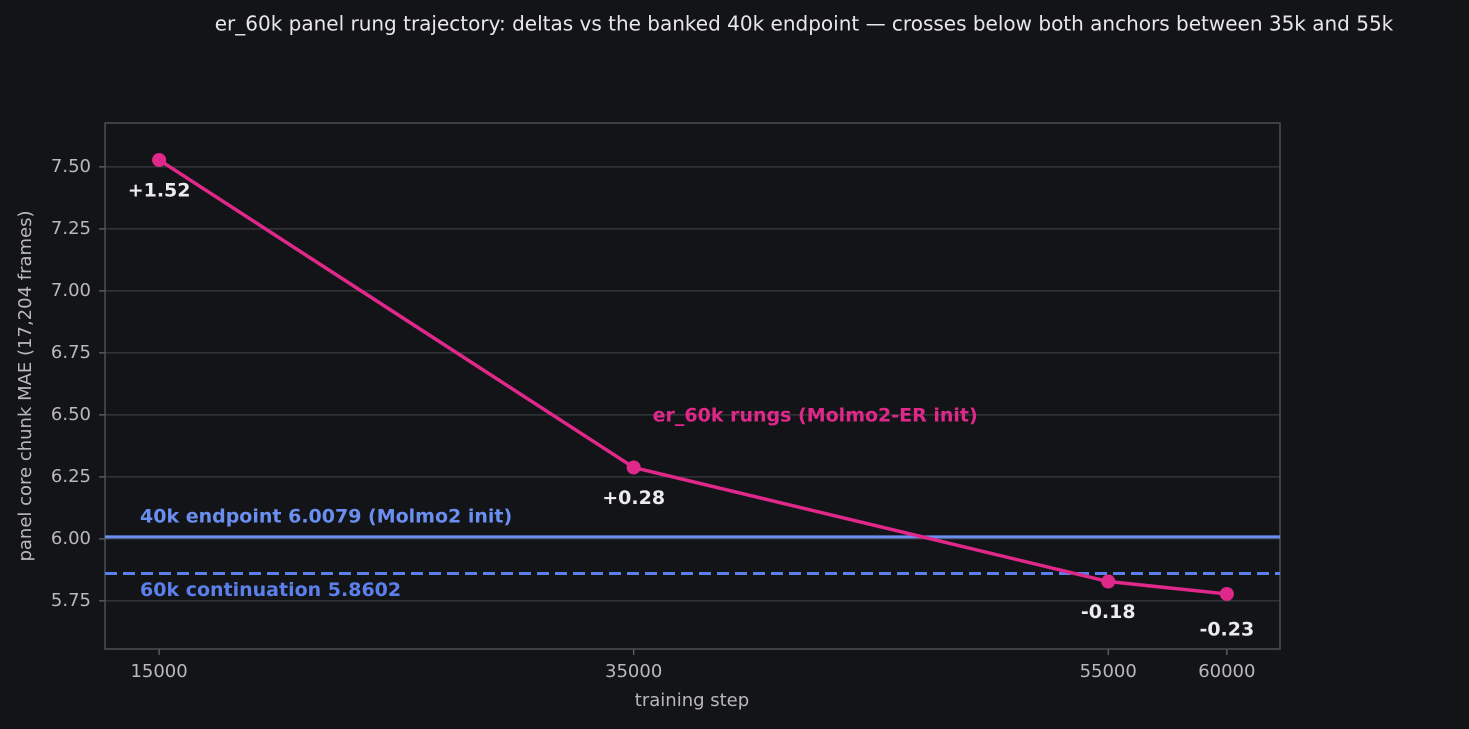  What do you see at coordinates (25, 385) in the screenshot?
I see `y-axis-label: panel core chunk MAE (17,204 frames)` at bounding box center [25, 385].